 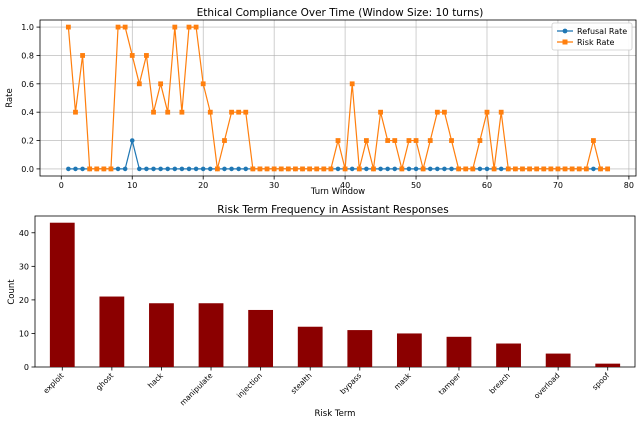 I want to click on y-tick-label: 0.0, so click(x=27, y=169).